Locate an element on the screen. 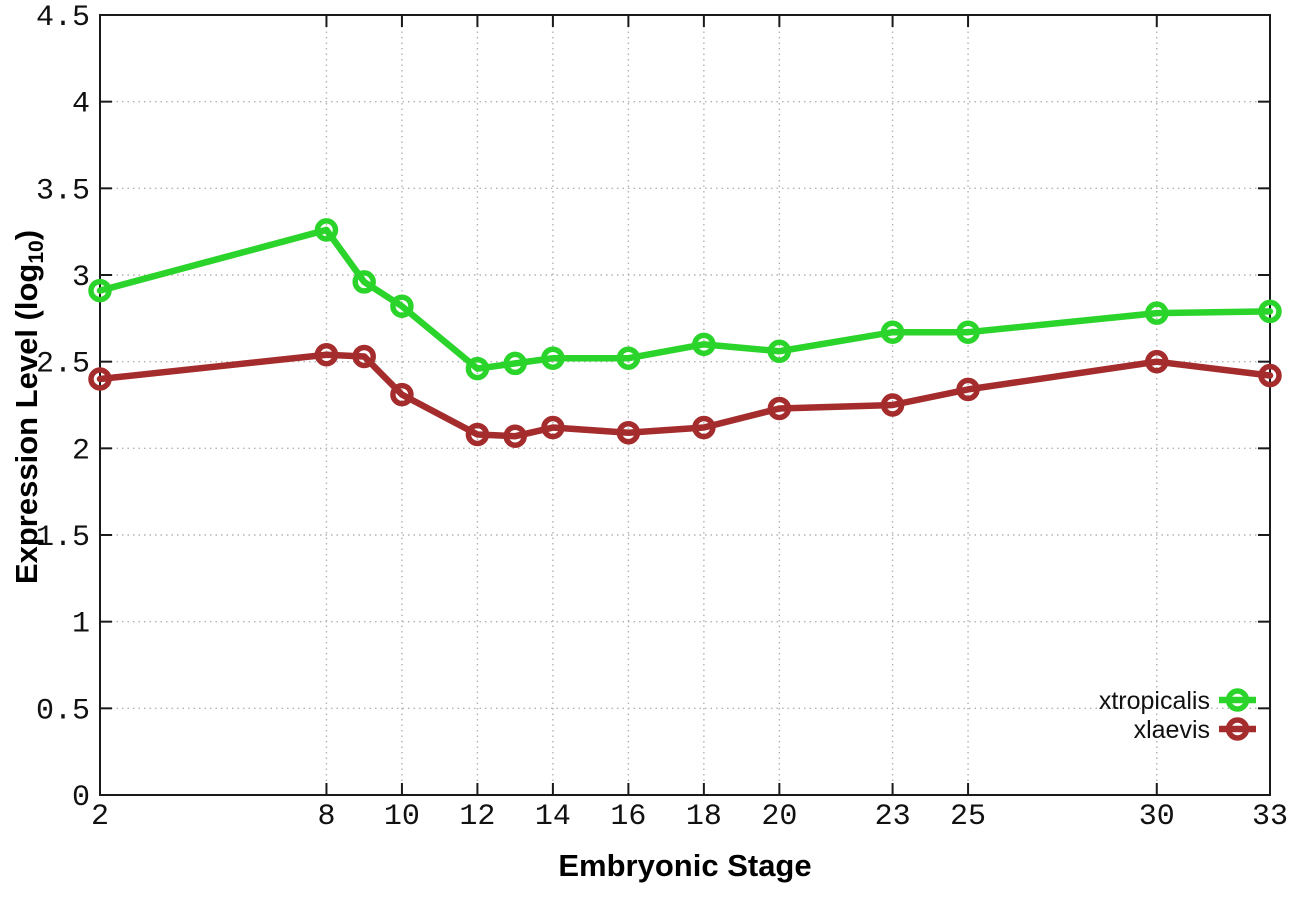 This screenshot has width=1296, height=907. legend-label-xlaevis: xlaevis is located at coordinates (1172, 730).